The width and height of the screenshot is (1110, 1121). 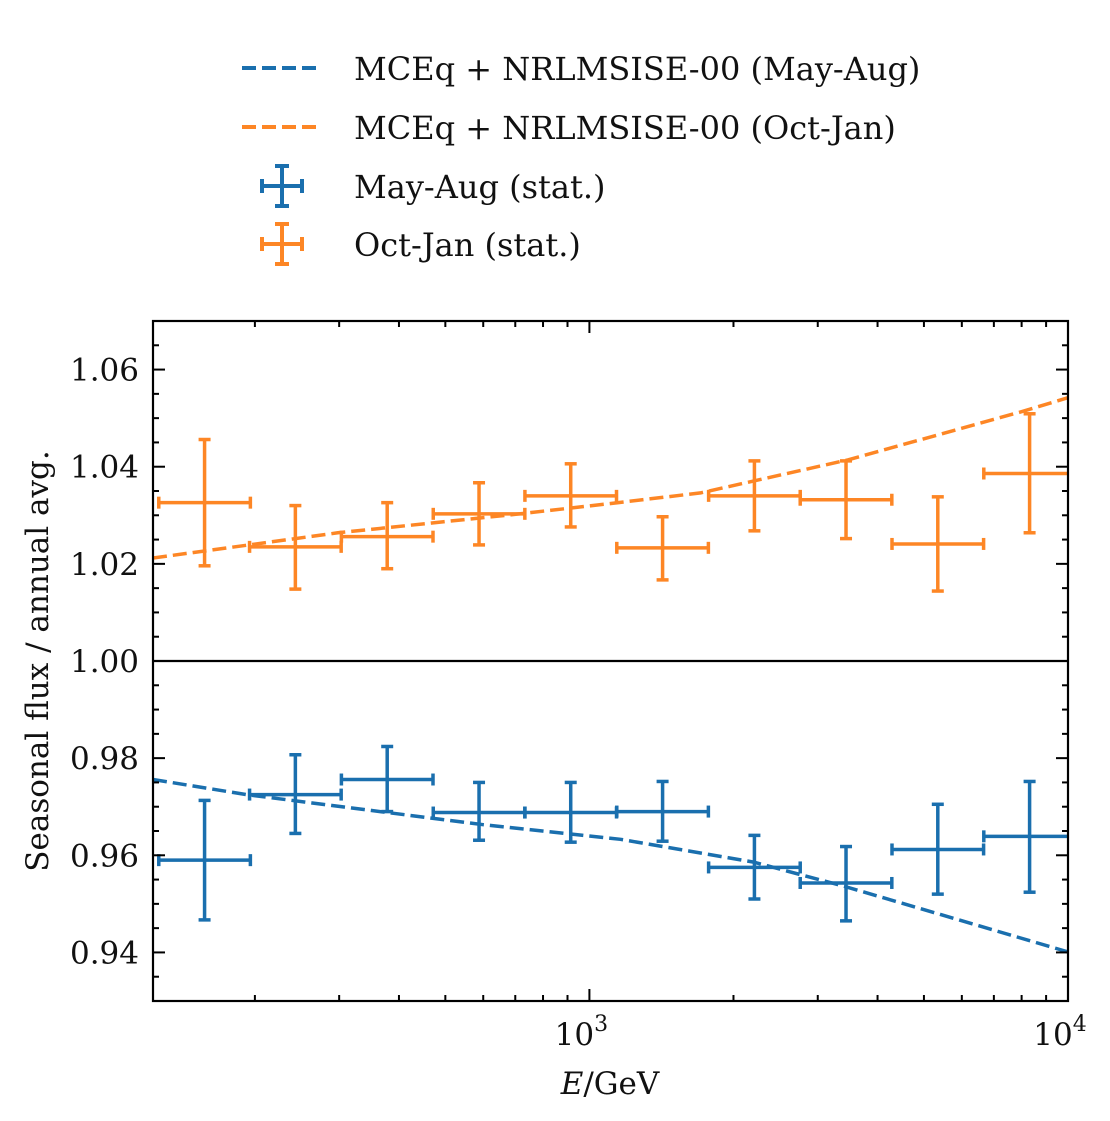 What do you see at coordinates (479, 187) in the screenshot?
I see `legend-label-data-may-aug: May-Aug (stat.)` at bounding box center [479, 187].